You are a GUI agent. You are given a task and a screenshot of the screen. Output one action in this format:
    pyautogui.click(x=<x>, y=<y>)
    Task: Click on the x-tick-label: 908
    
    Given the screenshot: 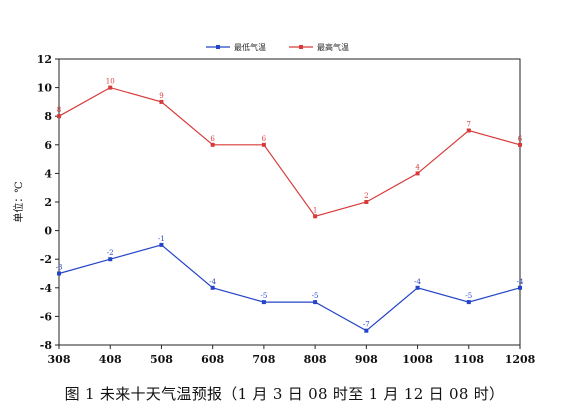 What is the action you would take?
    pyautogui.click(x=366, y=359)
    